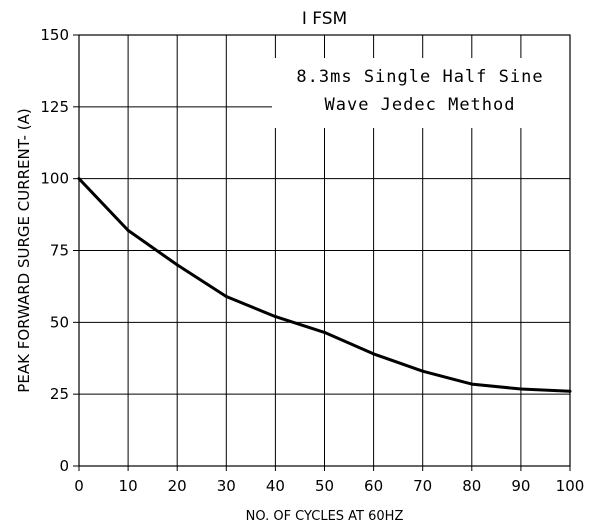  Describe the element at coordinates (64, 466) in the screenshot. I see `y-tick-label: 0` at that location.